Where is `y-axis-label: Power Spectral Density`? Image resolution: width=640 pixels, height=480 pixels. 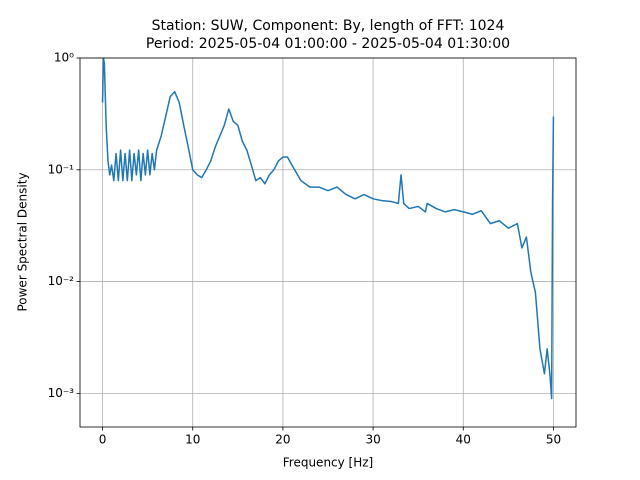
y-axis-label: Power Spectral Density is located at coordinates (23, 241).